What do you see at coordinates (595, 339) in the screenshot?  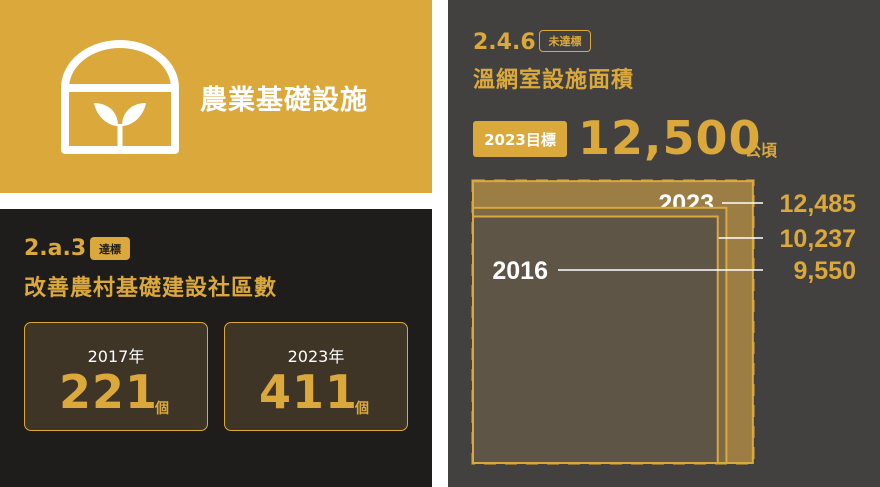 I see `area-square-2016` at bounding box center [595, 339].